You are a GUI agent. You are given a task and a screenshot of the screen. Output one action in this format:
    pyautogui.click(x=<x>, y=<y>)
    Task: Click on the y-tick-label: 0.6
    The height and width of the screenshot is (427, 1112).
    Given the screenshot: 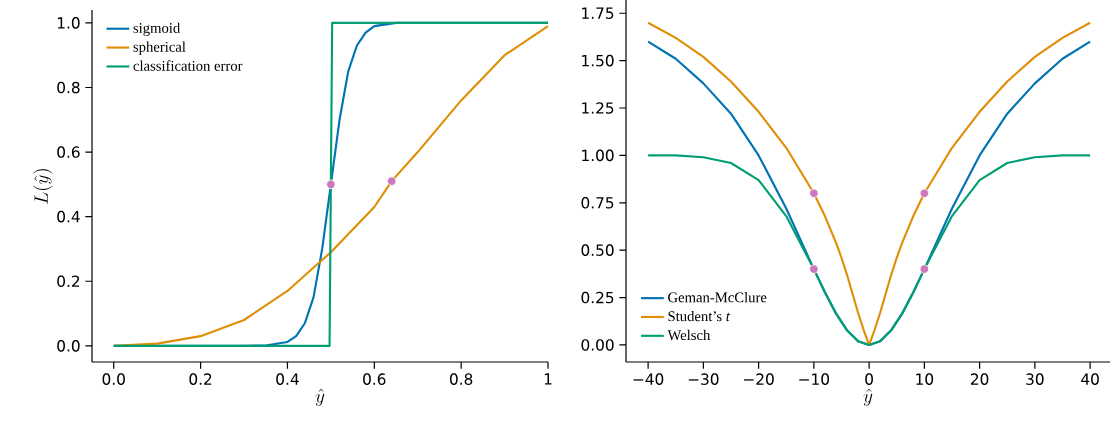 What is the action you would take?
    pyautogui.click(x=68, y=152)
    